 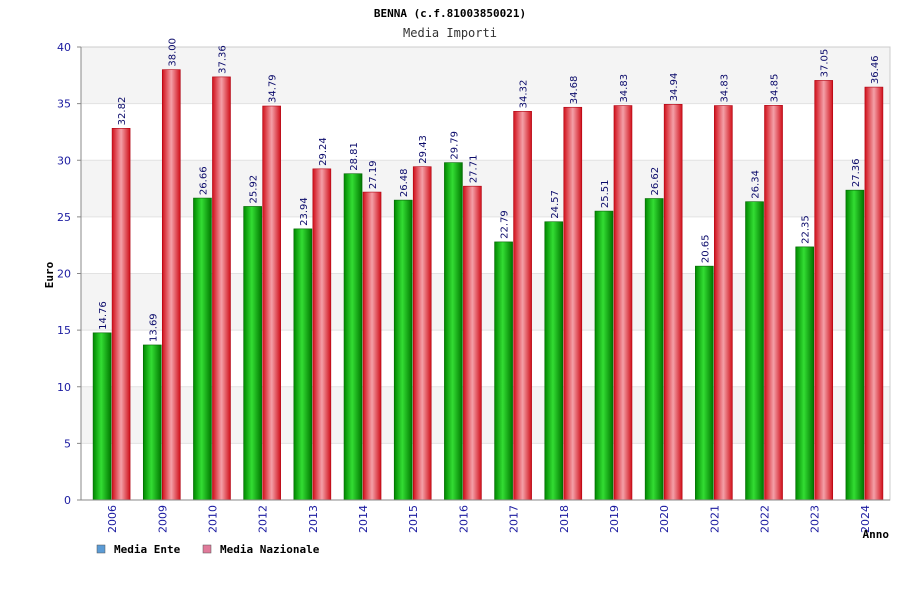 What do you see at coordinates (705, 248) in the screenshot?
I see `data-label: 20.65` at bounding box center [705, 248].